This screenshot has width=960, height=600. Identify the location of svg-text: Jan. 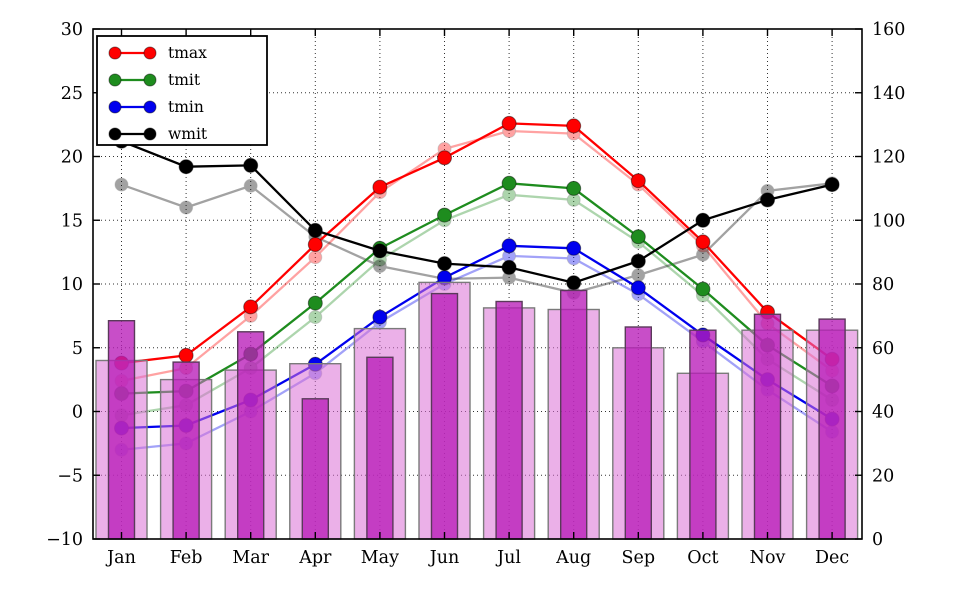
(120, 558).